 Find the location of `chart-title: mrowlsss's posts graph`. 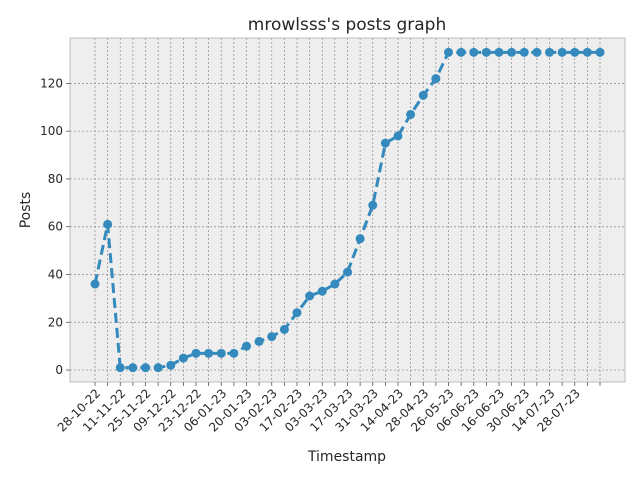

chart-title: mrowlsss's posts graph is located at coordinates (347, 25).